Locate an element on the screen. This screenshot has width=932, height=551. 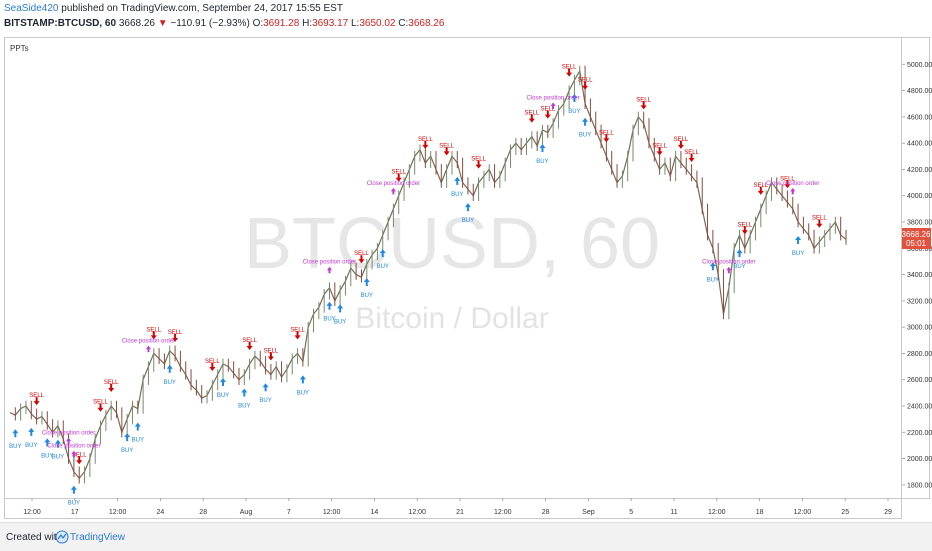
footer-bar: Created with TradingView is located at coordinates (466, 536).